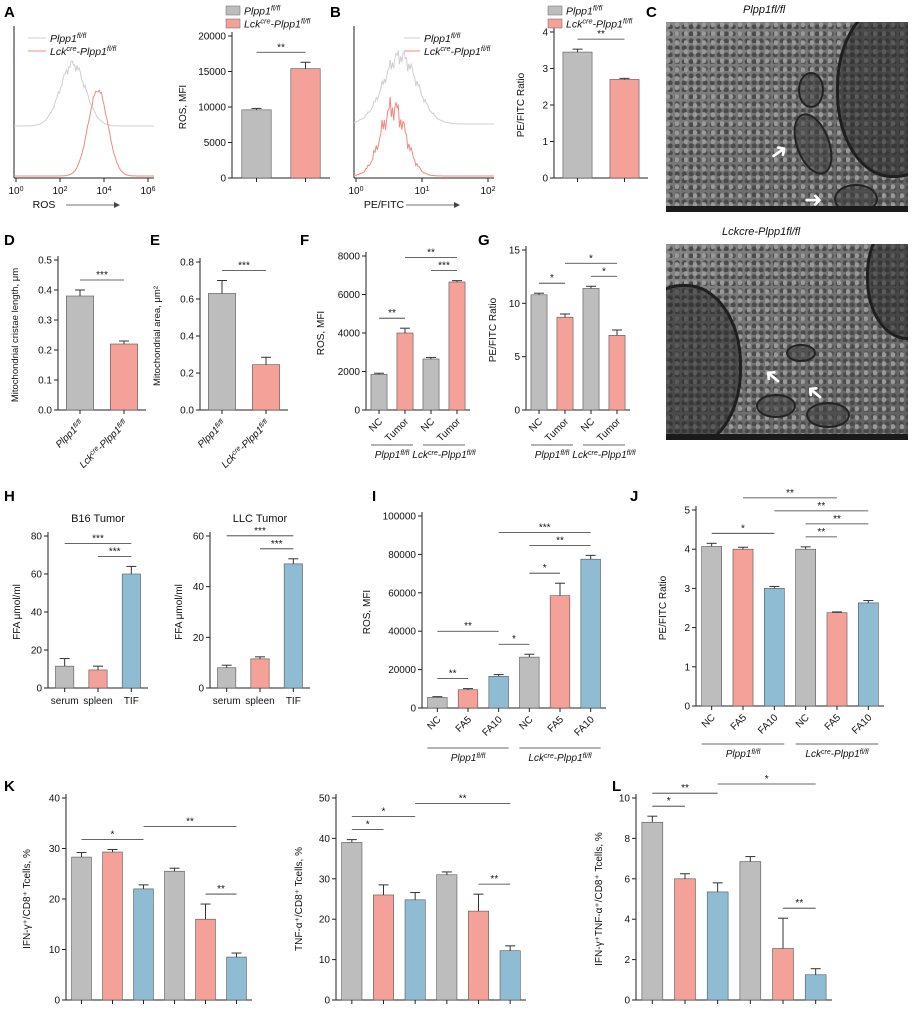 This screenshot has width=912, height=1011. Describe the element at coordinates (761, 232) in the screenshot. I see `micrograph-bottom-title: Lckcre-Plpp1fl/fl` at that location.